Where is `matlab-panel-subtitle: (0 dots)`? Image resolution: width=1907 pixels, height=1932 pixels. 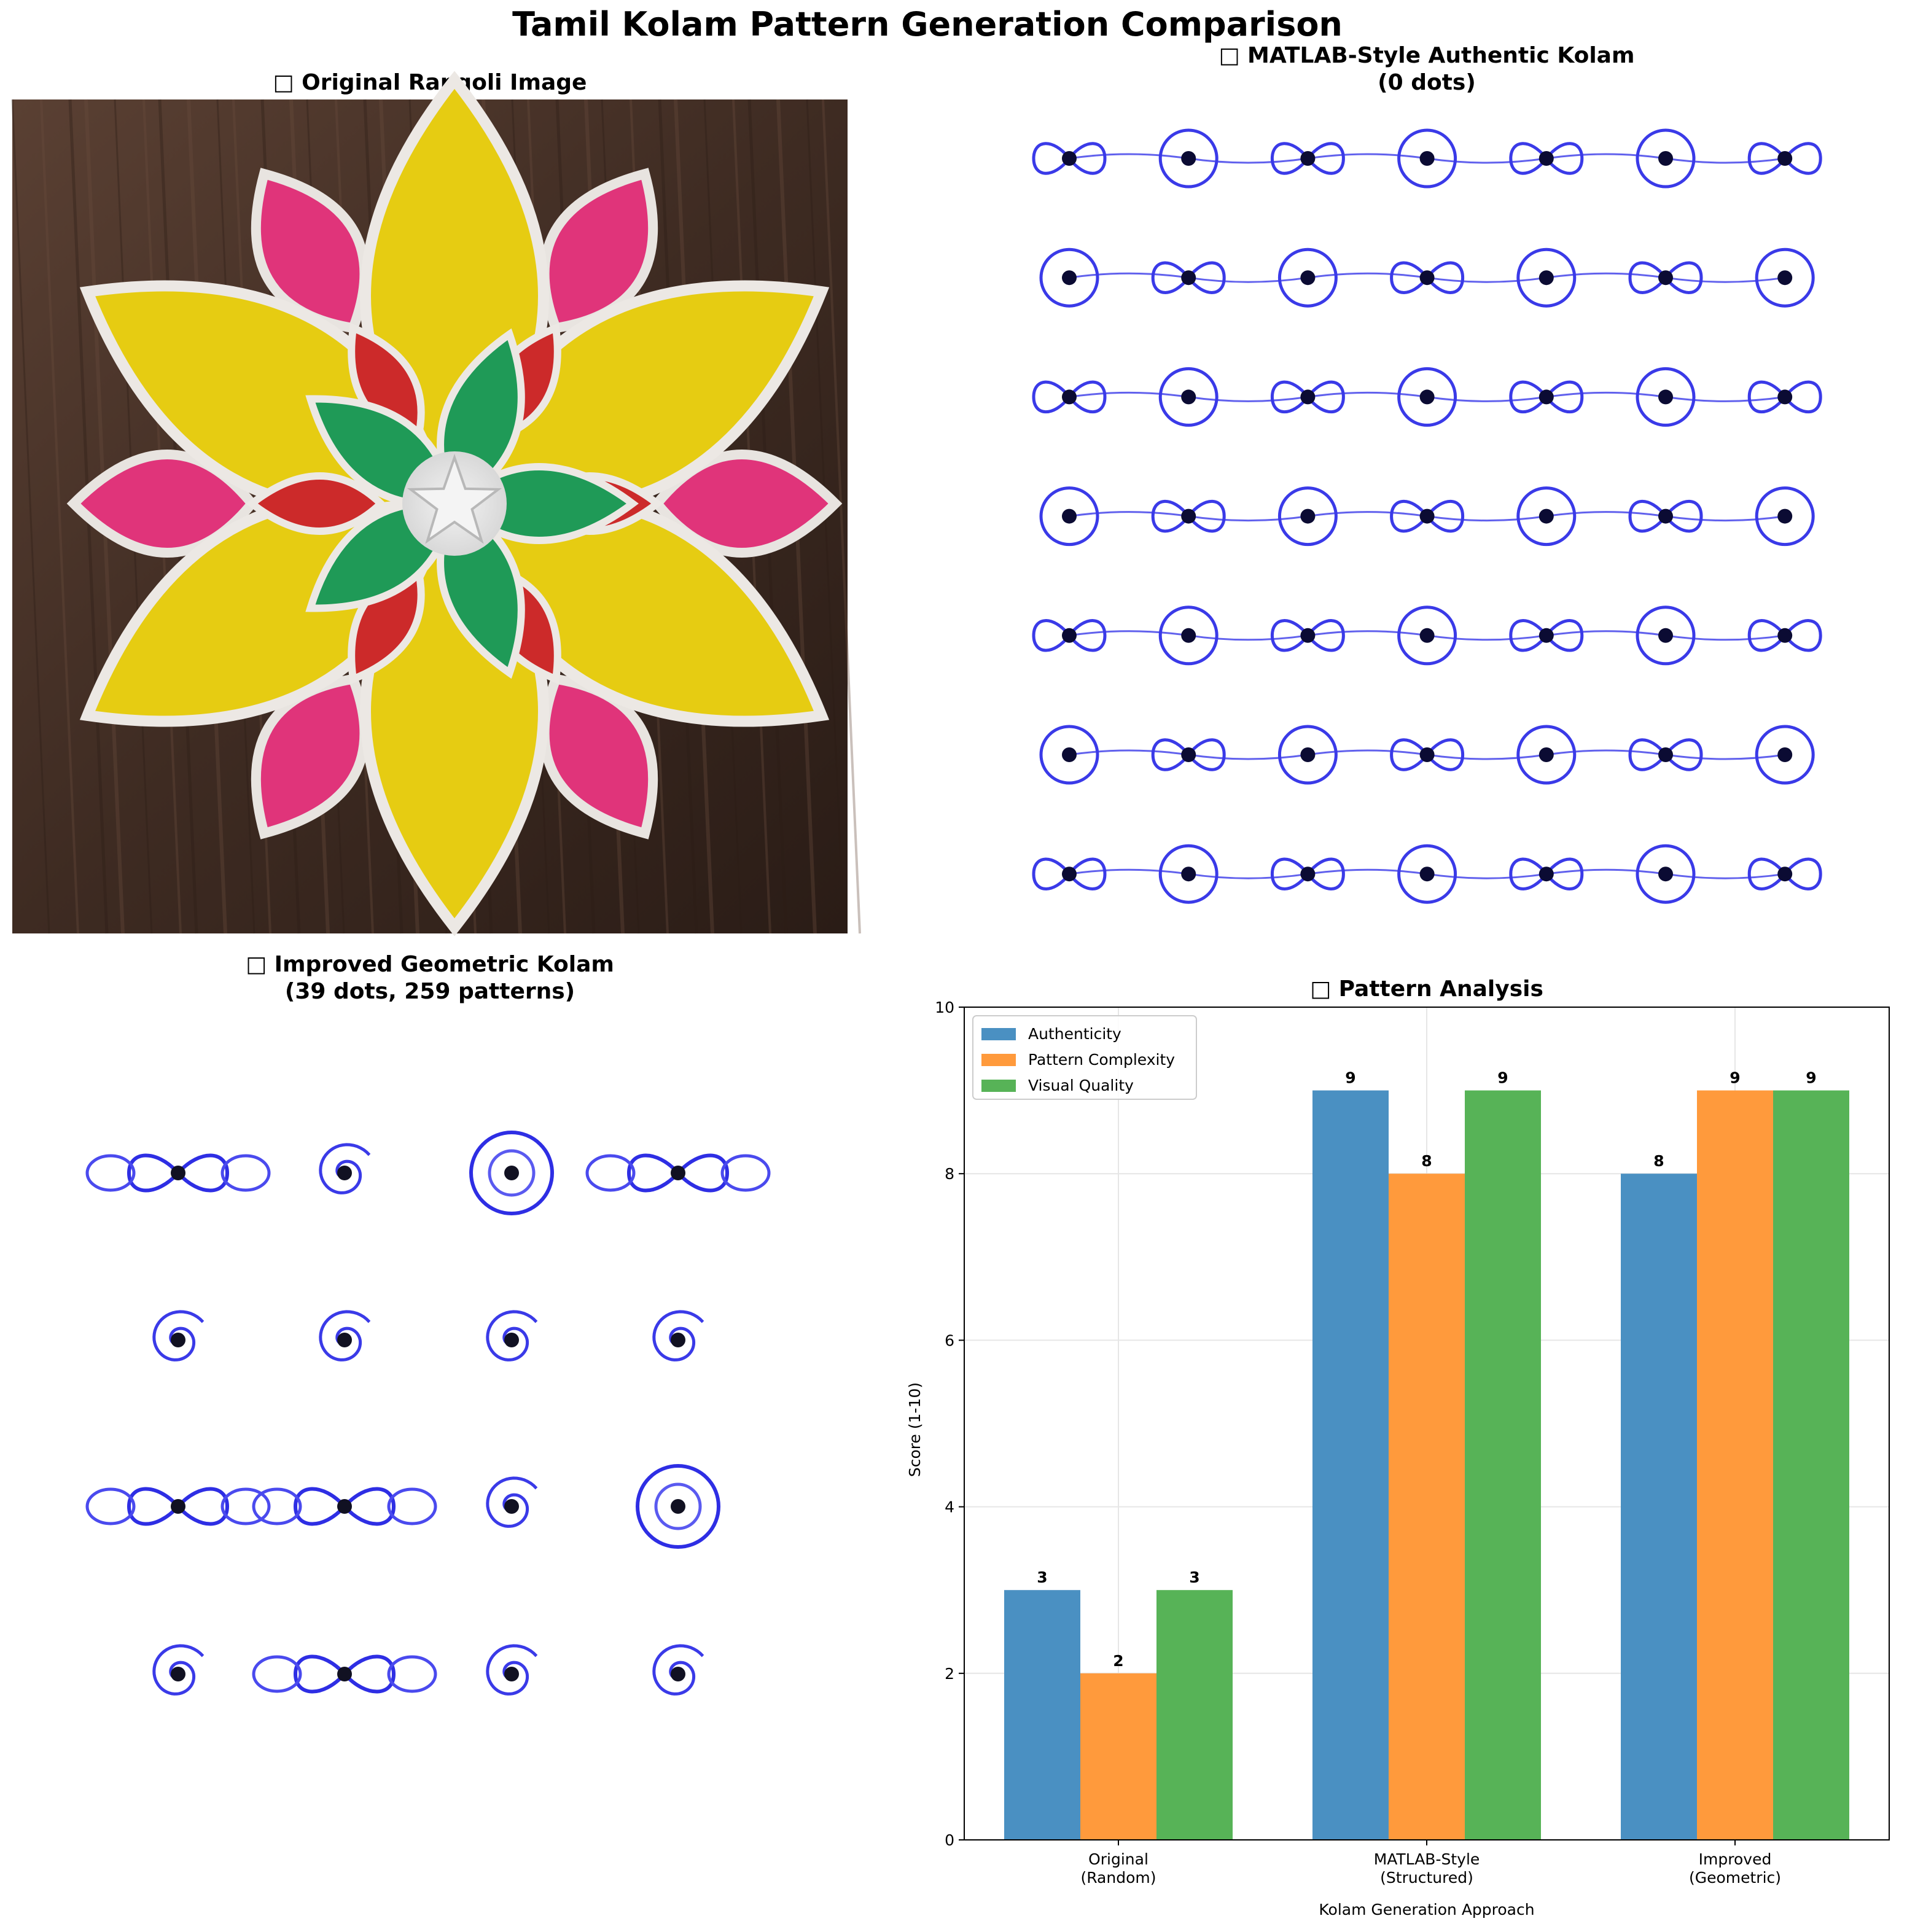 matlab-panel-subtitle: (0 dots) is located at coordinates (1427, 83).